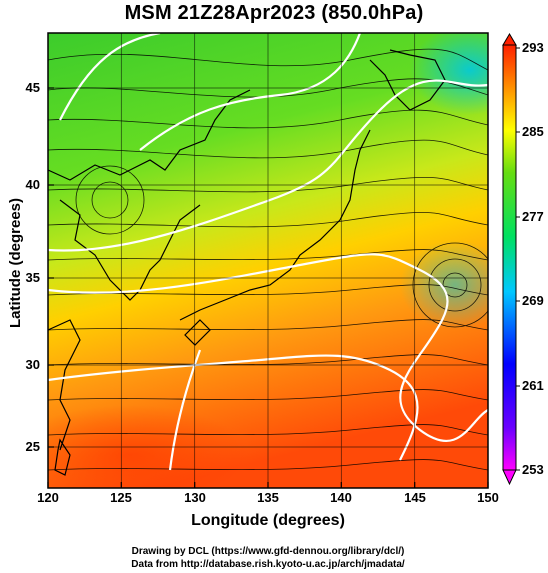 The width and height of the screenshot is (548, 573). What do you see at coordinates (533, 47) in the screenshot?
I see `colorbar-tick-label: 293` at bounding box center [533, 47].